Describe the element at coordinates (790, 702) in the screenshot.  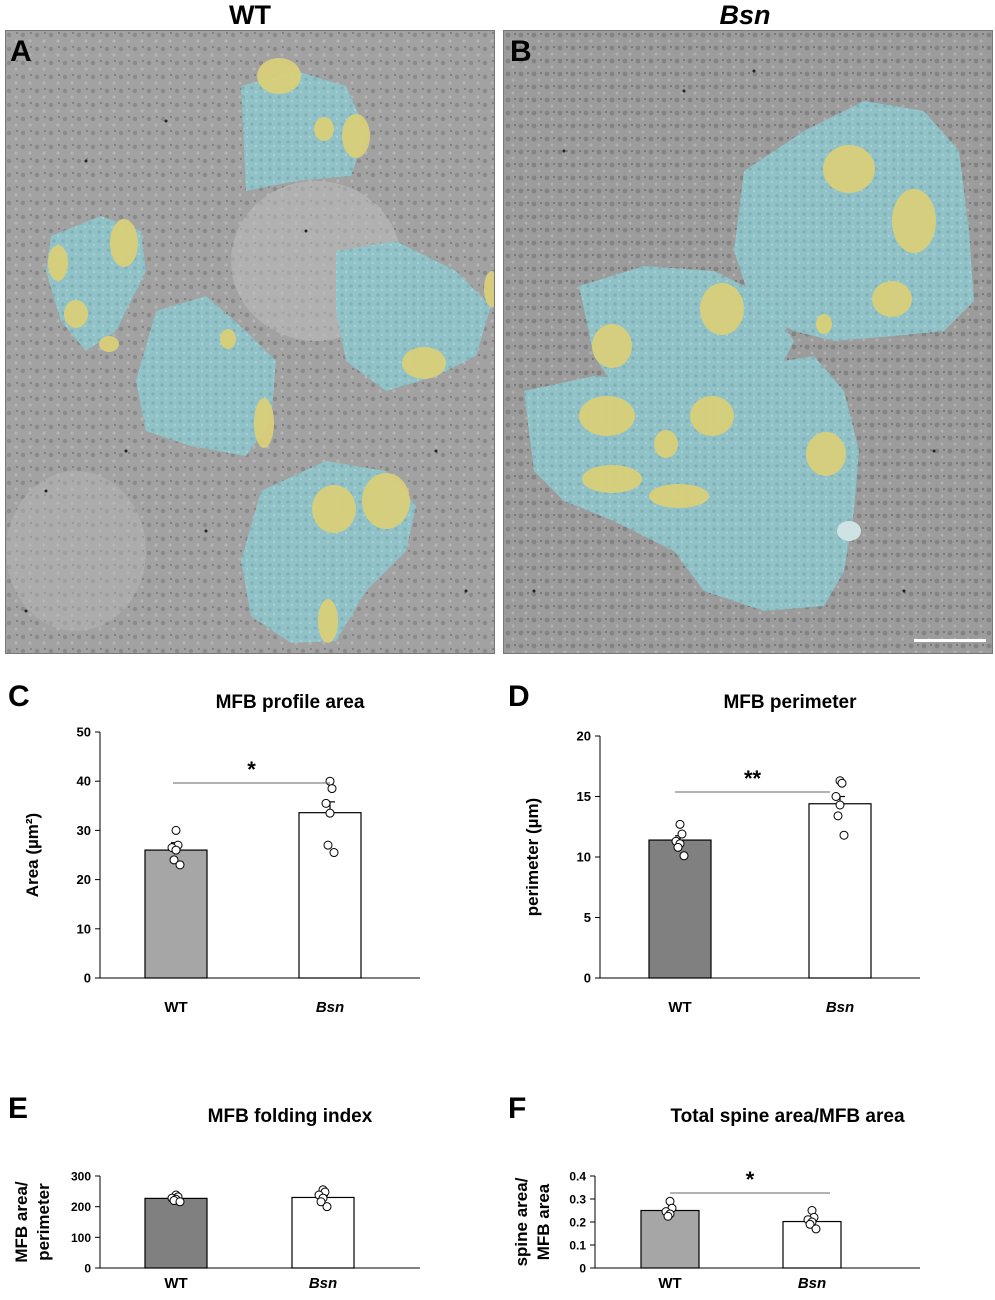
I see `chart-title: MFB perimeter` at that location.